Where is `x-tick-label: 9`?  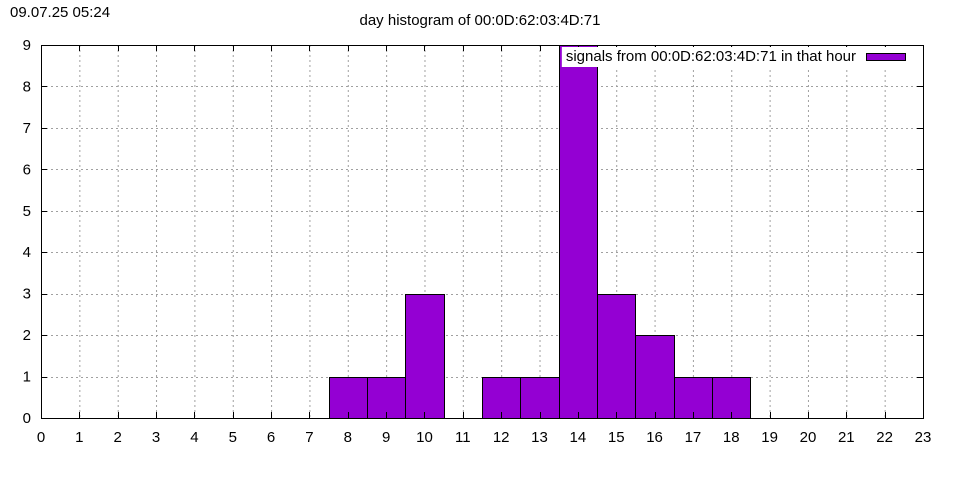
x-tick-label: 9 is located at coordinates (386, 437).